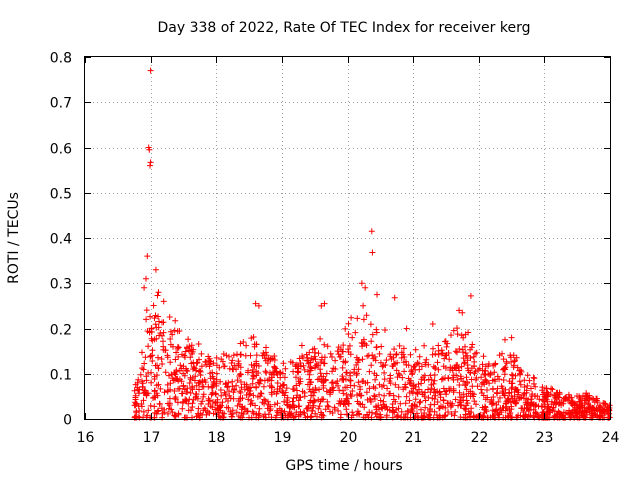  What do you see at coordinates (61, 331) in the screenshot?
I see `y-tick-label: 0.2` at bounding box center [61, 331].